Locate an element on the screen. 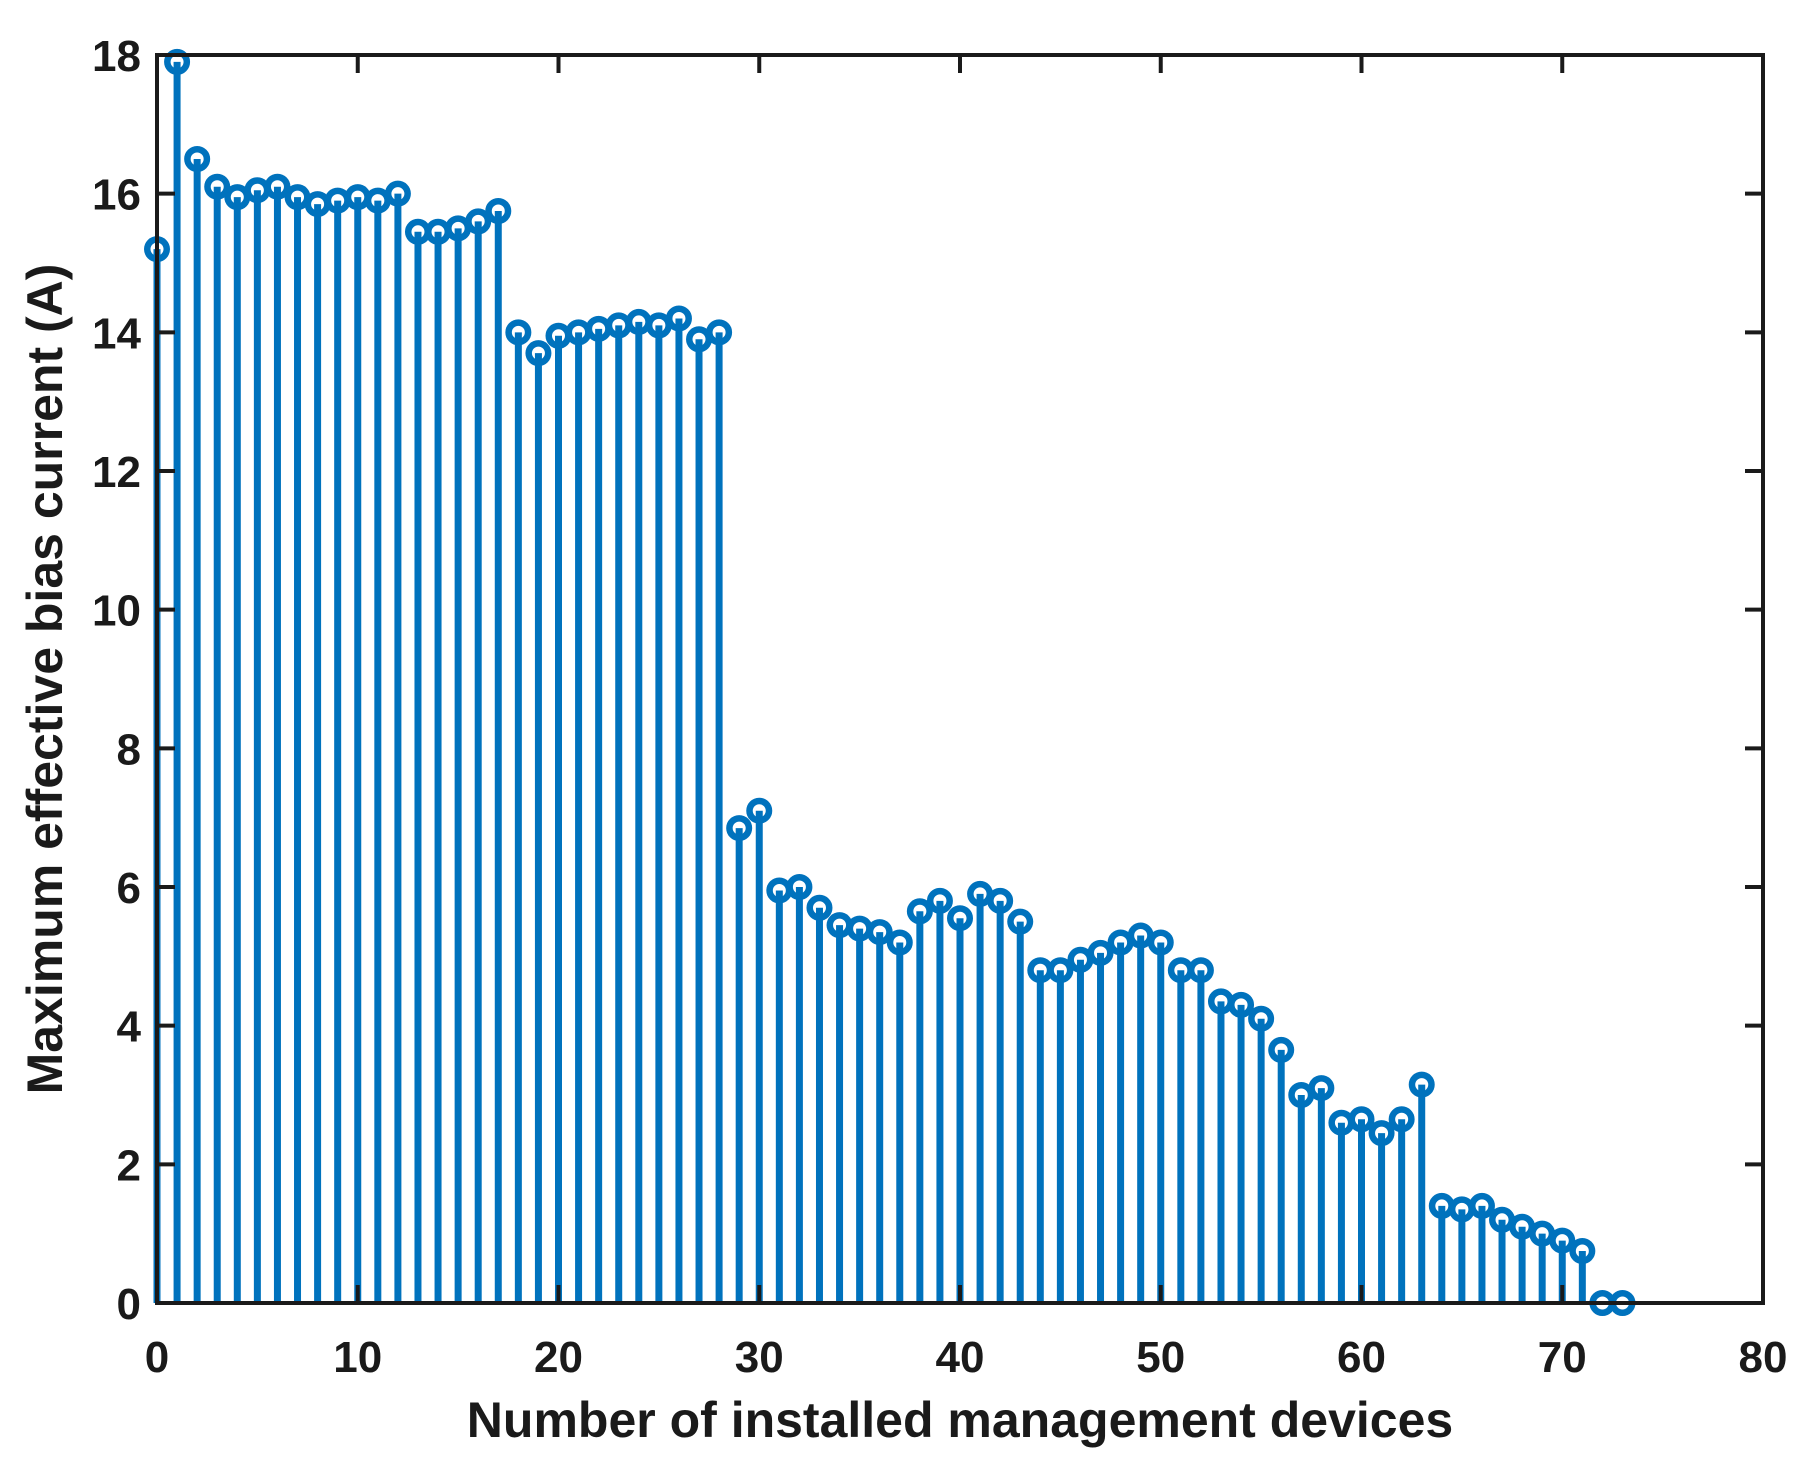 The height and width of the screenshot is (1481, 1812). y-tick-label: 12 is located at coordinates (116, 472).